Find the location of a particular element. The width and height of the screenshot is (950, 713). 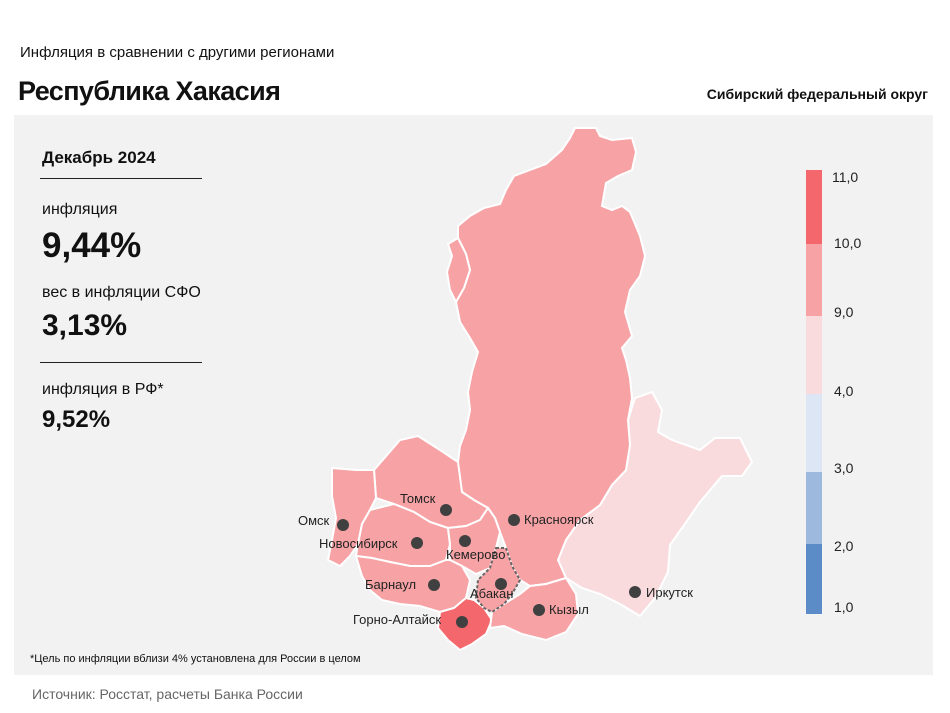

district-label: Сибирский федеральный округ is located at coordinates (817, 94).